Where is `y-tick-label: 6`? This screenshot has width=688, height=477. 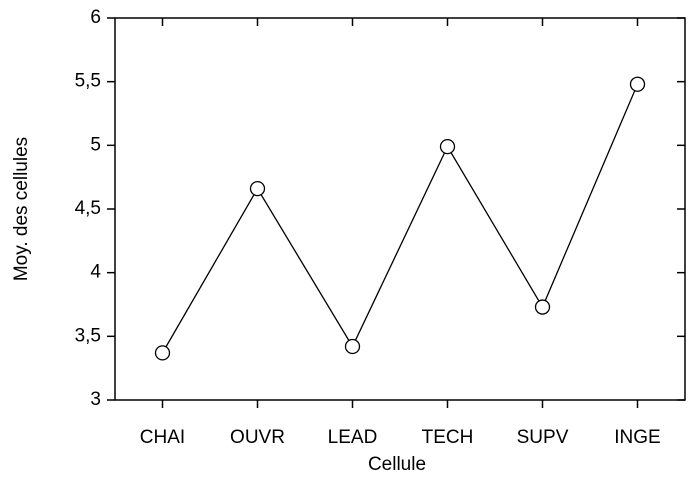 y-tick-label: 6 is located at coordinates (95, 17).